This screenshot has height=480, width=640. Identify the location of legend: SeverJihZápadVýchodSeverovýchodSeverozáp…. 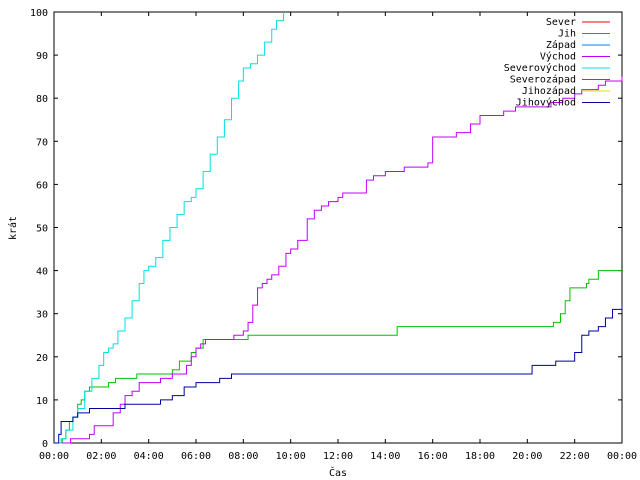
(557, 63).